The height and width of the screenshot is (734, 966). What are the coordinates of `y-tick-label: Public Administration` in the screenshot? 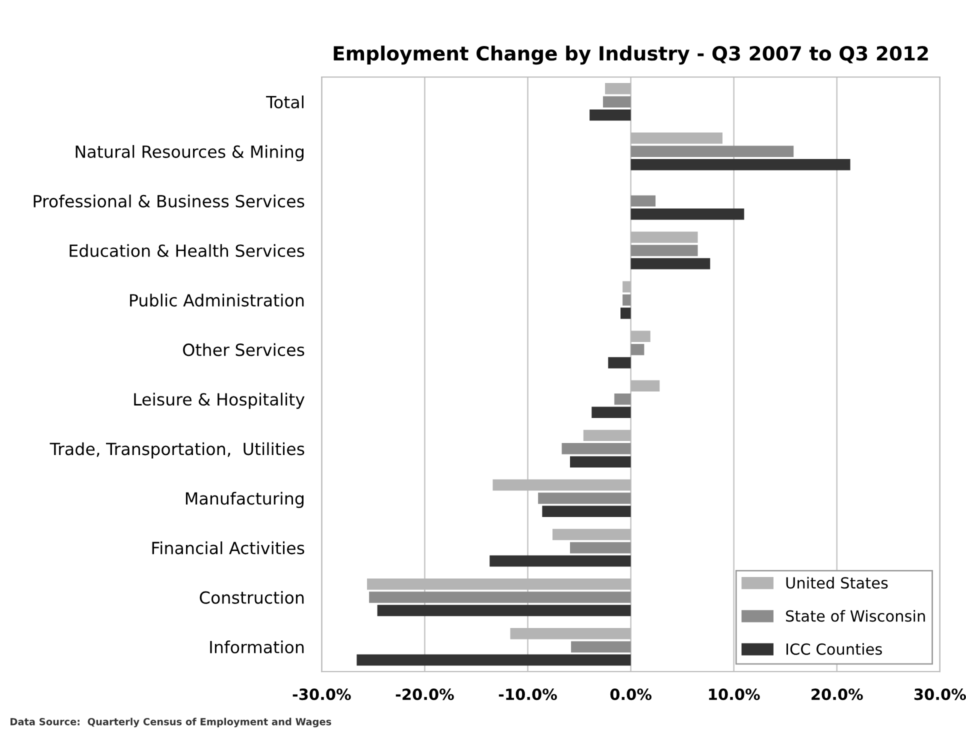 It's located at (217, 300).